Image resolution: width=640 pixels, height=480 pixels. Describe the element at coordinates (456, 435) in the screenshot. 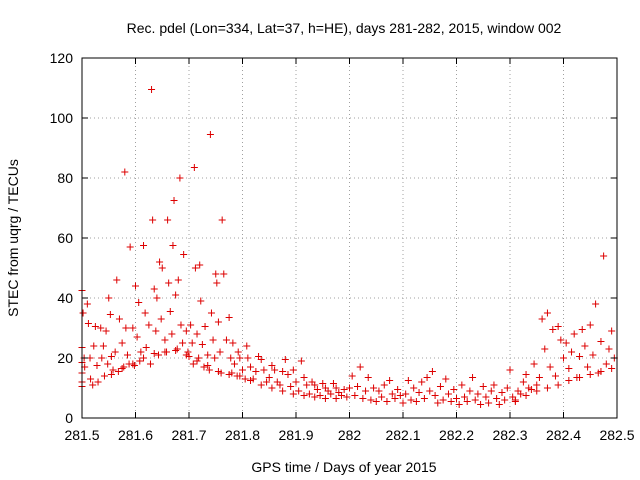

I see `x-tick-label: 282.2` at that location.